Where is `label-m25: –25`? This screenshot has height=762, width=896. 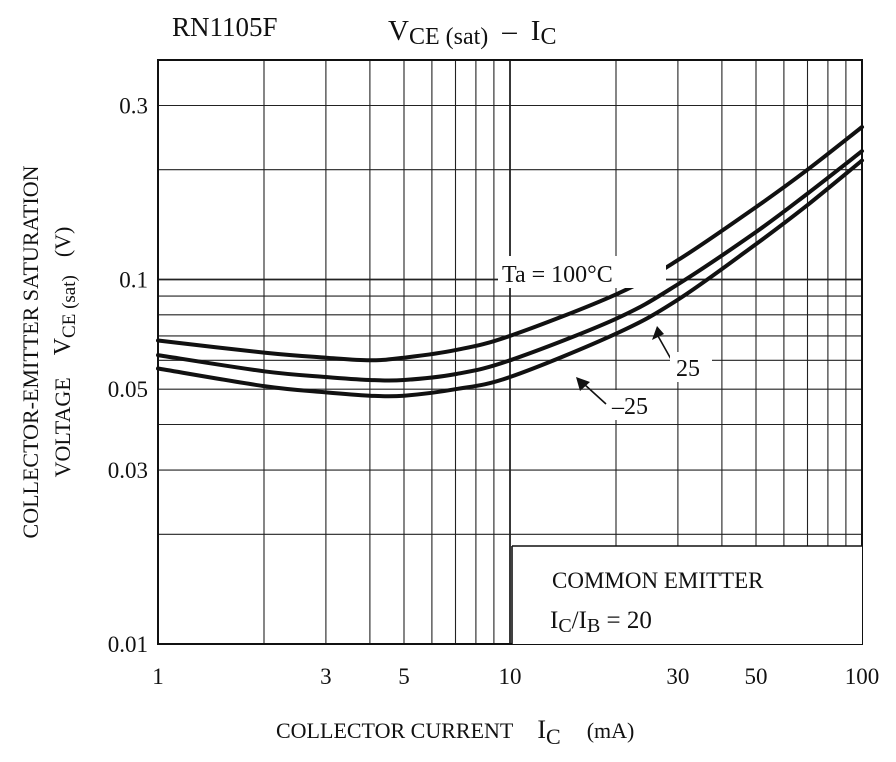
label-m25: –25 is located at coordinates (629, 407).